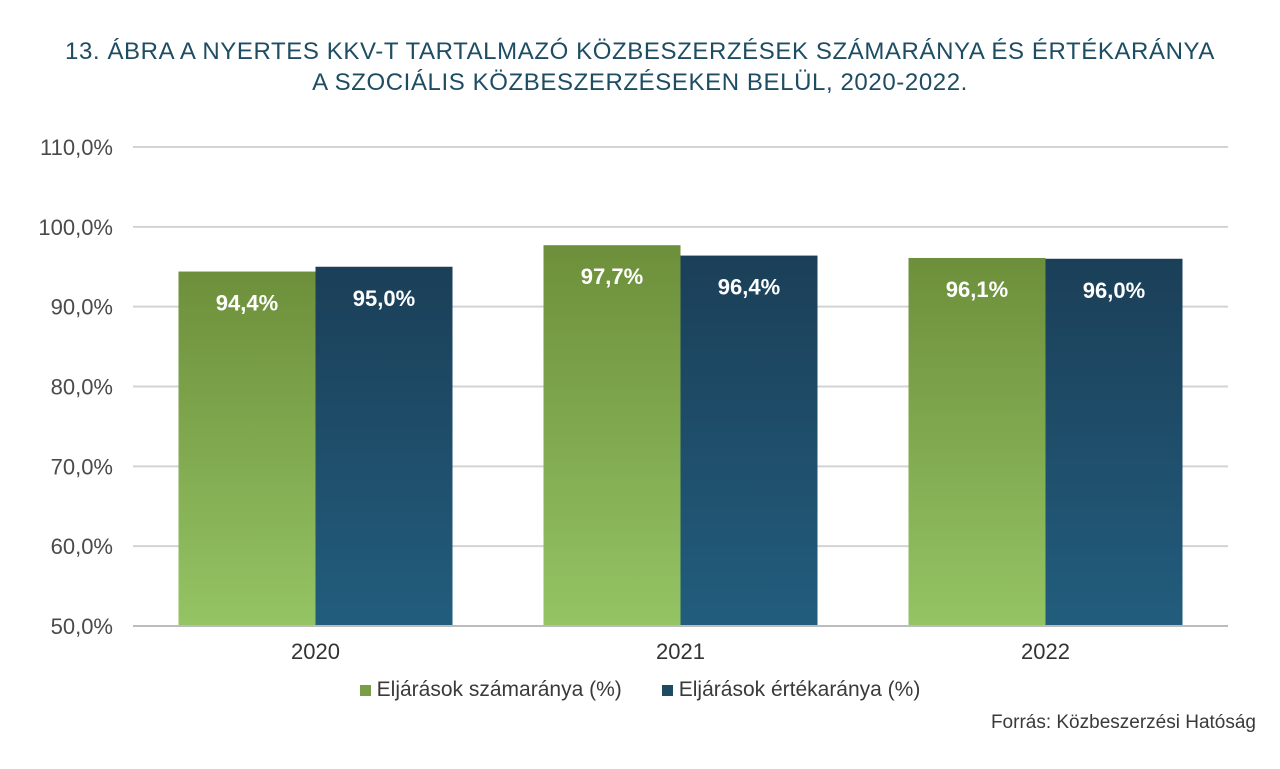 This screenshot has height=769, width=1280. Describe the element at coordinates (247, 303) in the screenshot. I see `data-label-series-1-2020: 94,4%` at that location.